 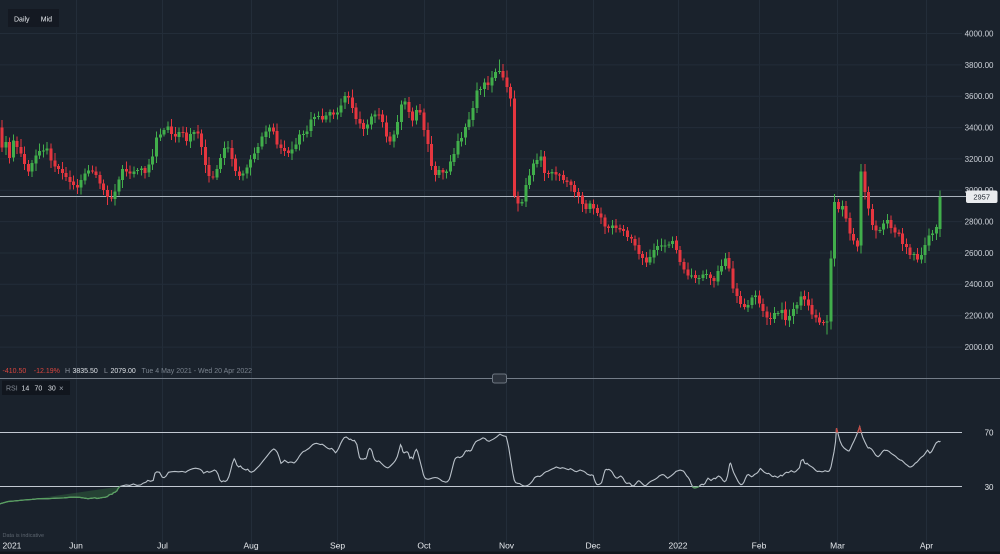 What do you see at coordinates (162, 546) in the screenshot?
I see `svg-text: Jul` at bounding box center [162, 546].